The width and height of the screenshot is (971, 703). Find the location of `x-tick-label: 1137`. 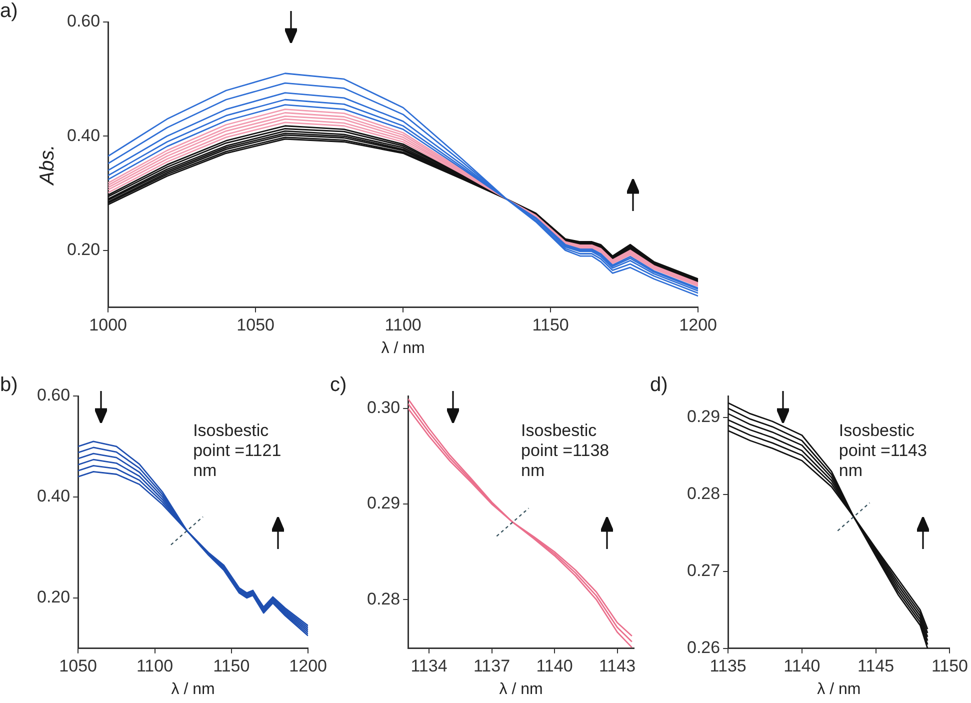

x-tick-label: 1137 is located at coordinates (491, 666).